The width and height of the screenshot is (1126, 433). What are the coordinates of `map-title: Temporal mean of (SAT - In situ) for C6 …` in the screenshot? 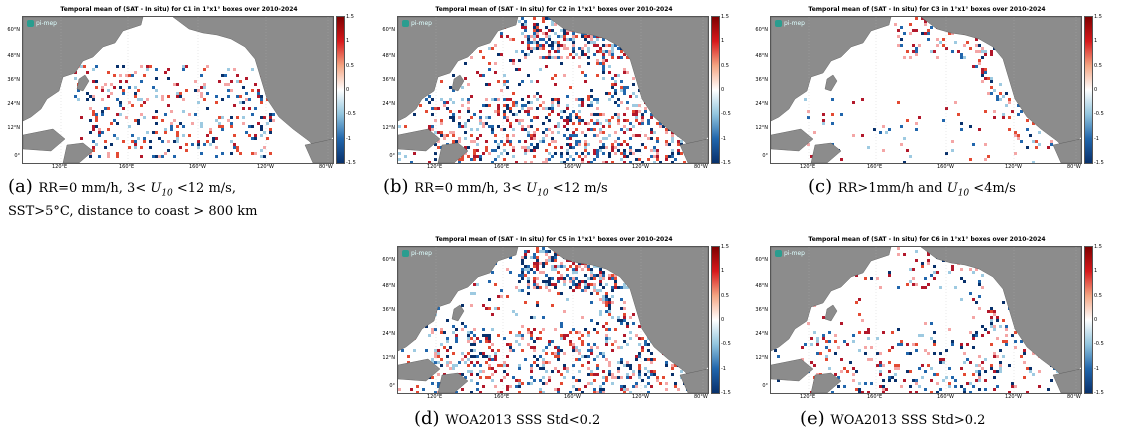 It's located at (927, 239).